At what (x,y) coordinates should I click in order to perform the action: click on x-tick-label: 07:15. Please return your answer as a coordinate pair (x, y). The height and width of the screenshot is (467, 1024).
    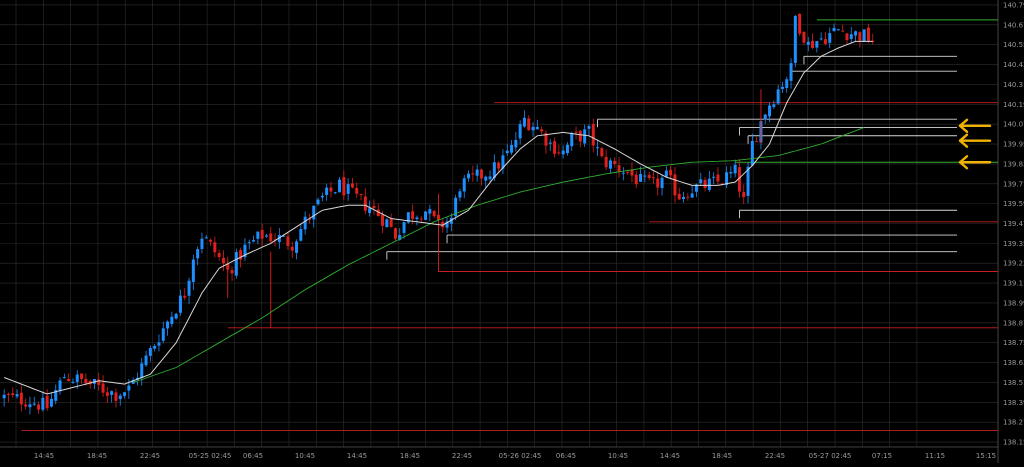
    Looking at the image, I should click on (882, 456).